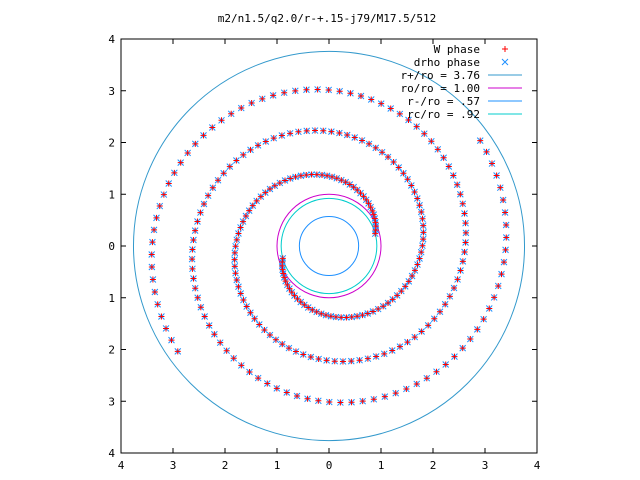 The image size is (640, 480). Describe the element at coordinates (537, 465) in the screenshot. I see `x-tick-label: 4` at that location.